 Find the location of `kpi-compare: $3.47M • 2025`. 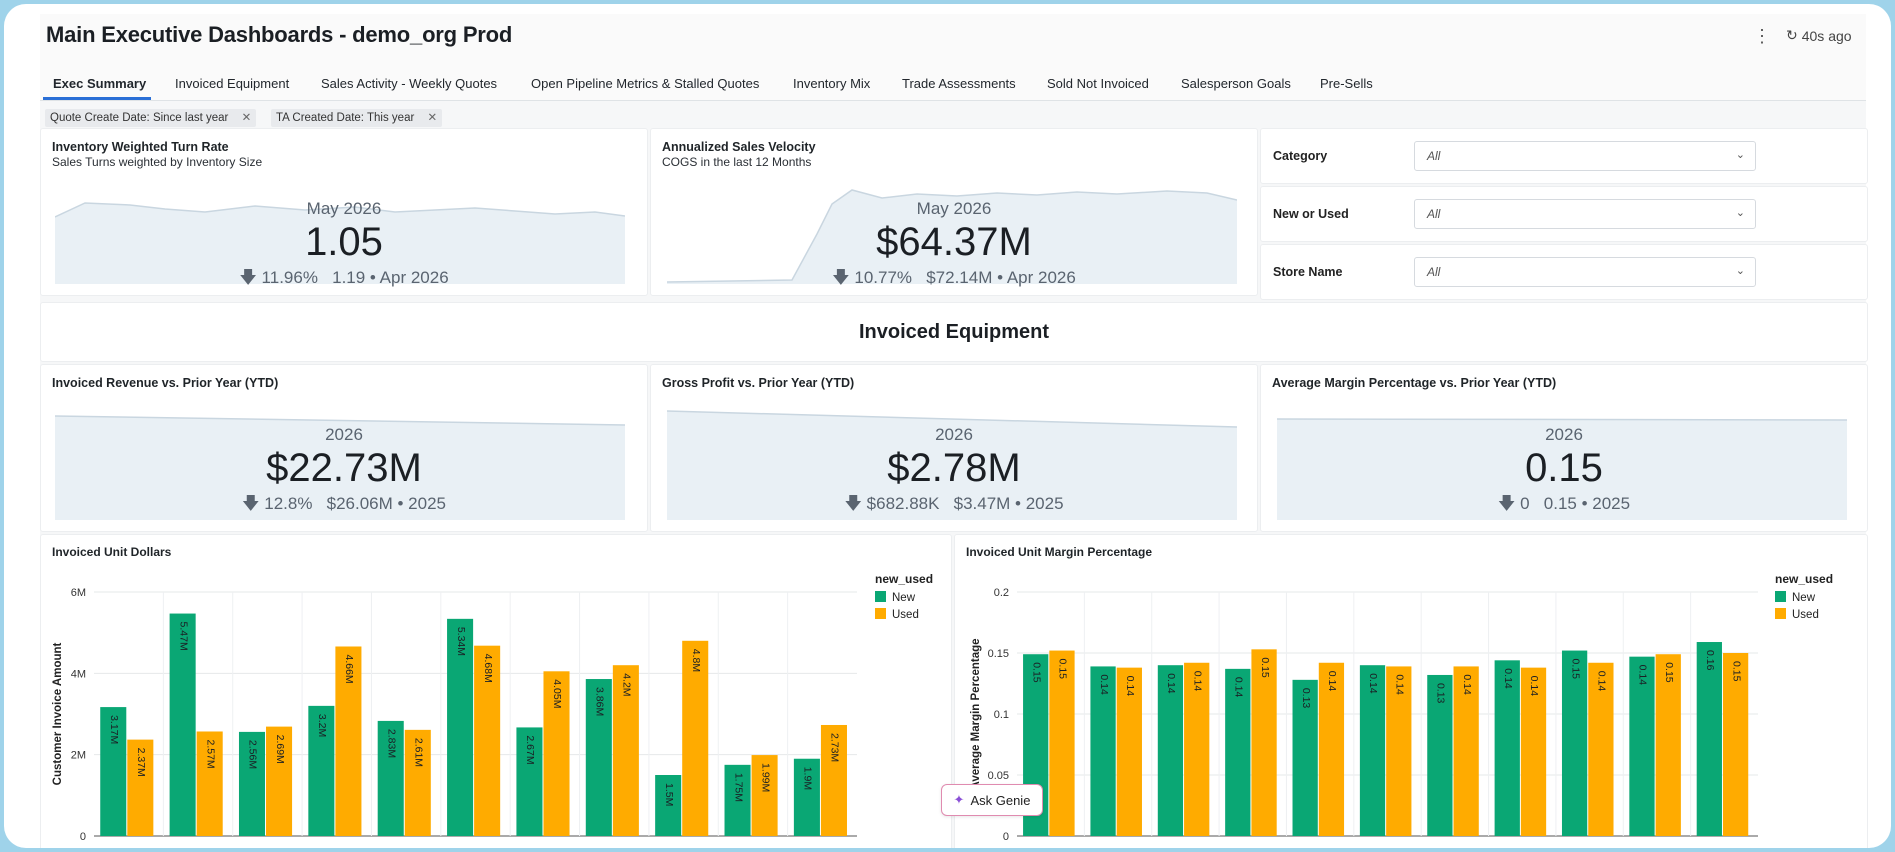

kpi-compare: $3.47M • 2025 is located at coordinates (1008, 503).